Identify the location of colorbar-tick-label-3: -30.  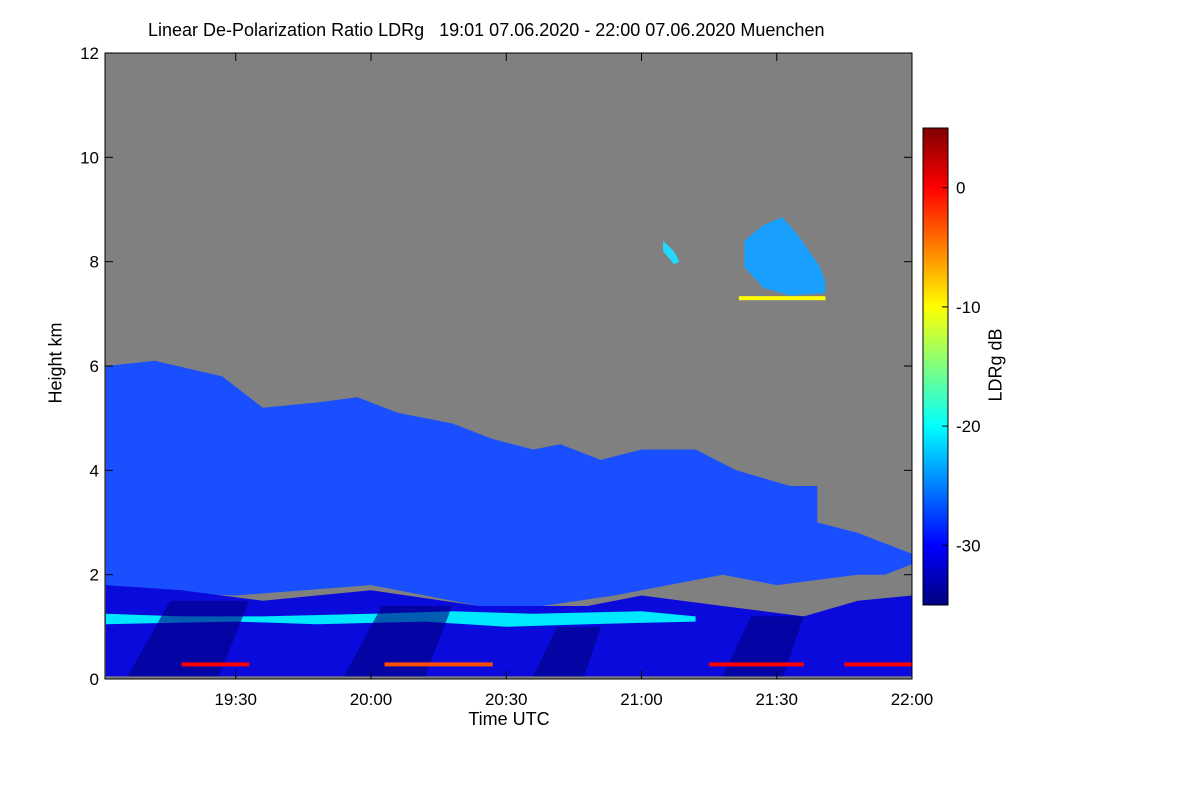
(968, 545).